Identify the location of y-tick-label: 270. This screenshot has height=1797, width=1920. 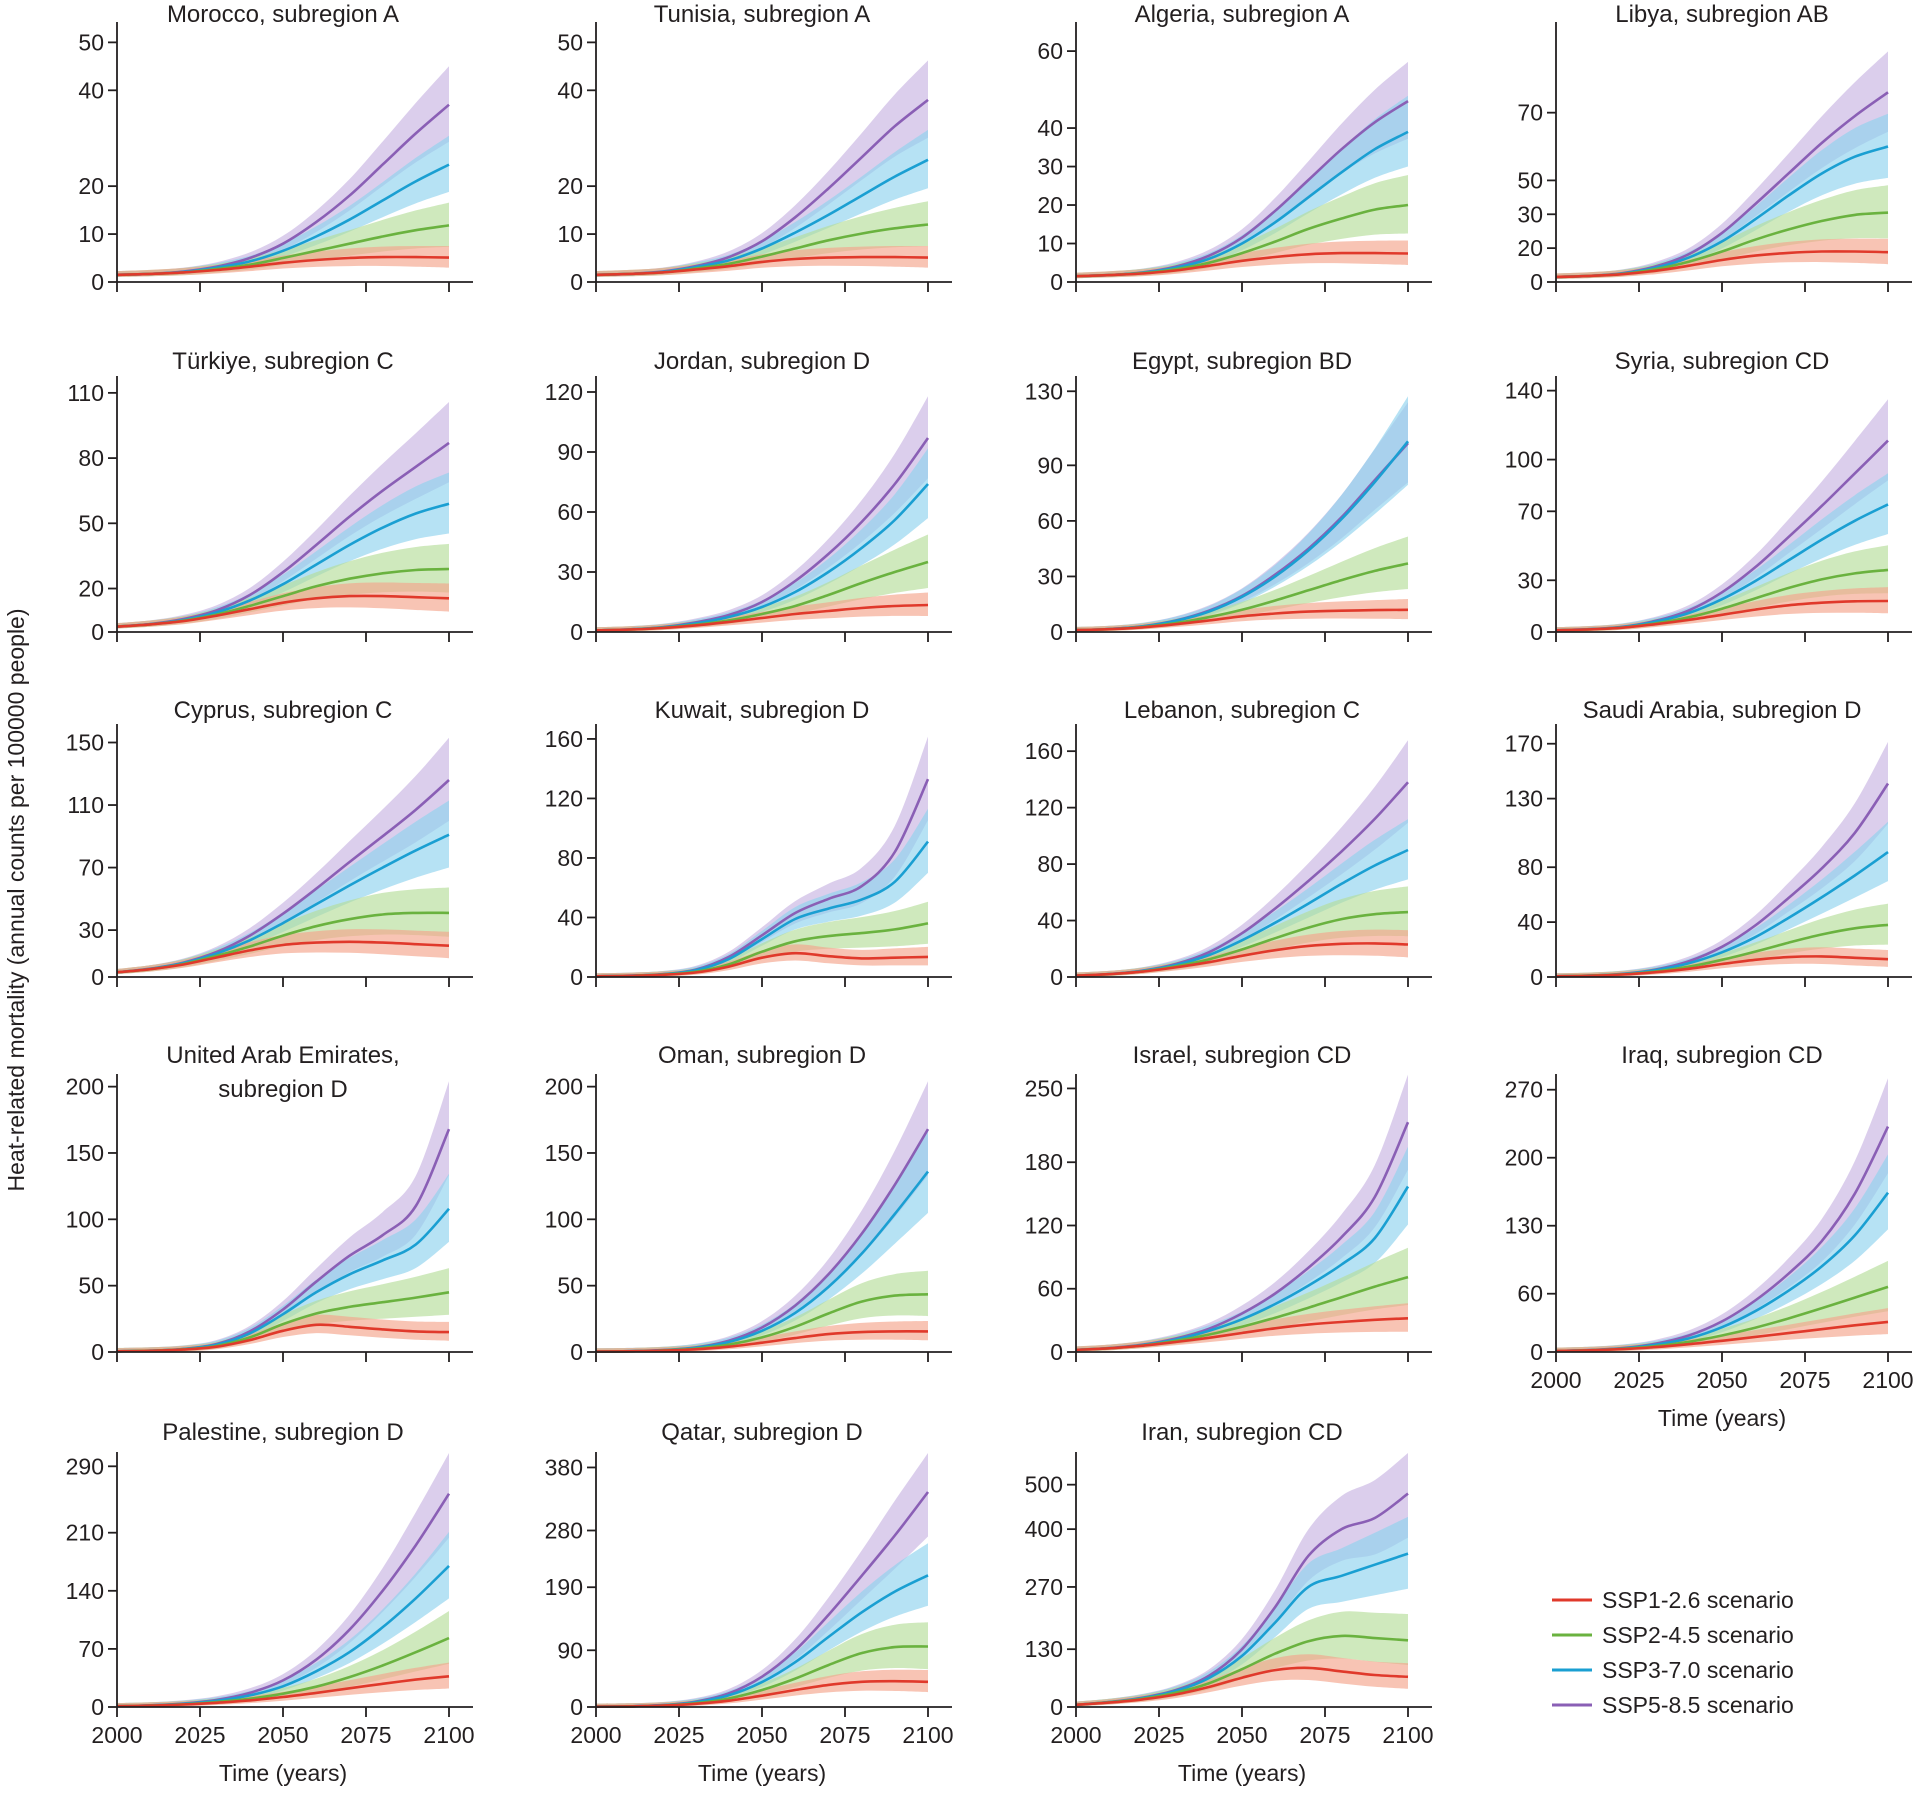
(1044, 1587).